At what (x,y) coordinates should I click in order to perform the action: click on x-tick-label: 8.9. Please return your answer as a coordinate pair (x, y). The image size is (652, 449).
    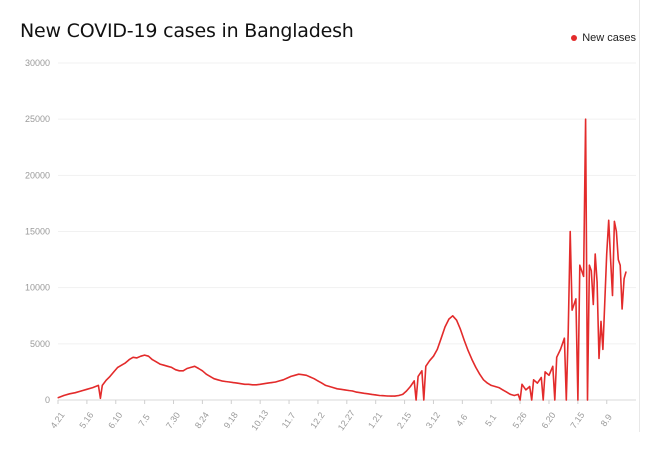
    Looking at the image, I should click on (606, 420).